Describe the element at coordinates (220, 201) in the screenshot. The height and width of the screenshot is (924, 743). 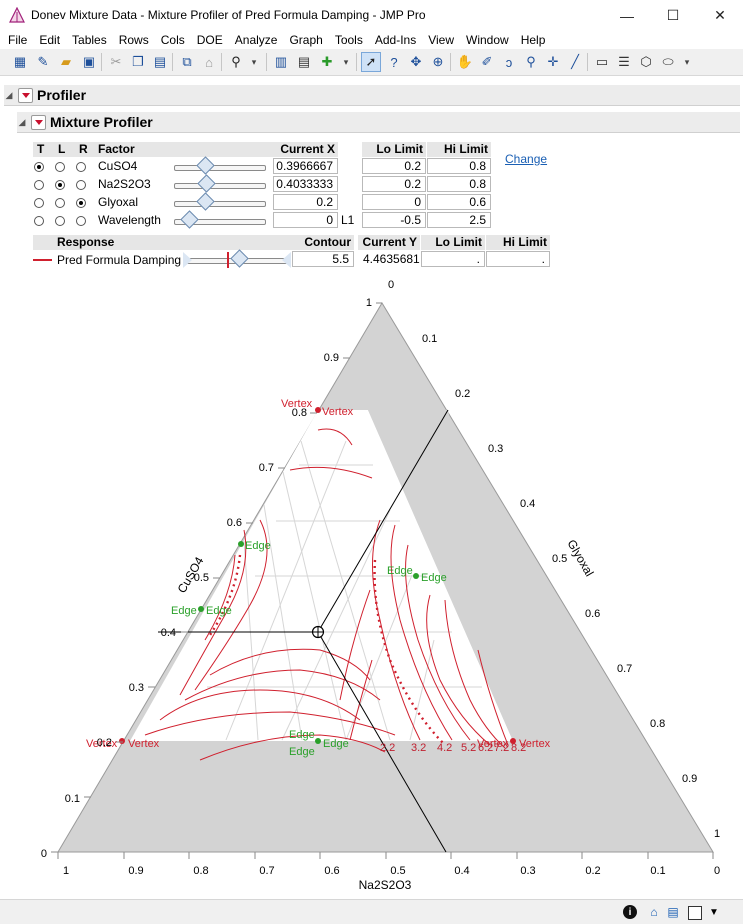
I see `slider-glyoxal` at that location.